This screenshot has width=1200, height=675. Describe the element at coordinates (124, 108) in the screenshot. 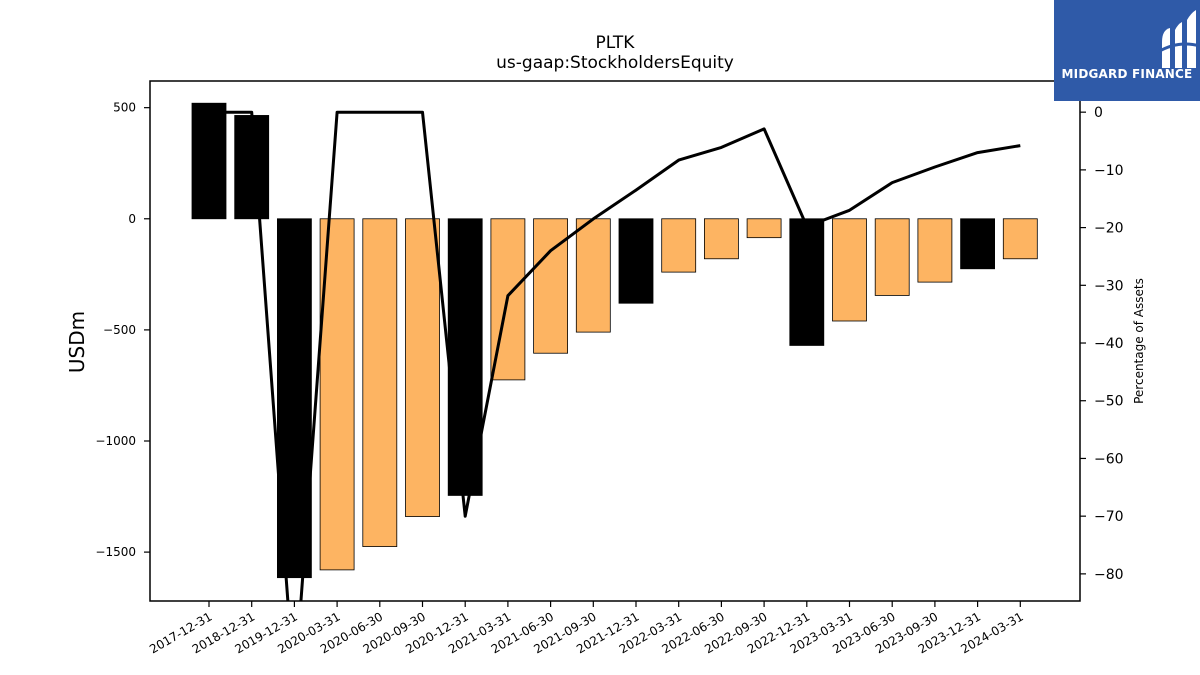

I see `y-tick-label: 500` at that location.